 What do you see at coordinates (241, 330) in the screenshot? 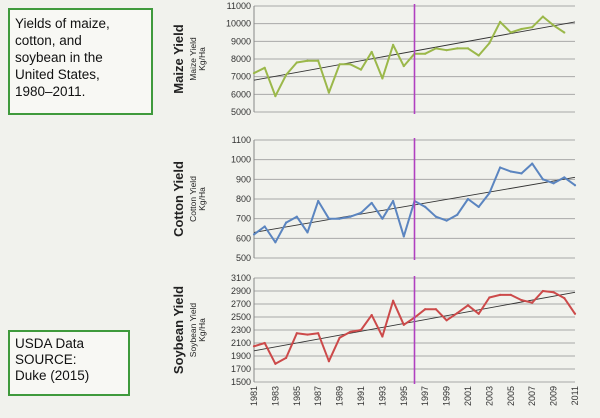
I see `soybean-y-tick-label: 2300` at bounding box center [241, 330].